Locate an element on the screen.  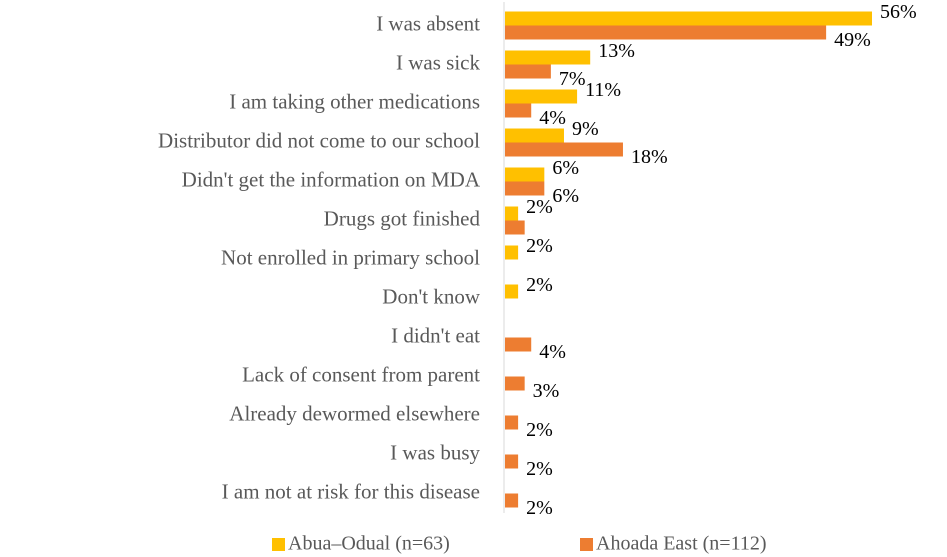
category-label: I was busy is located at coordinates (435, 452).